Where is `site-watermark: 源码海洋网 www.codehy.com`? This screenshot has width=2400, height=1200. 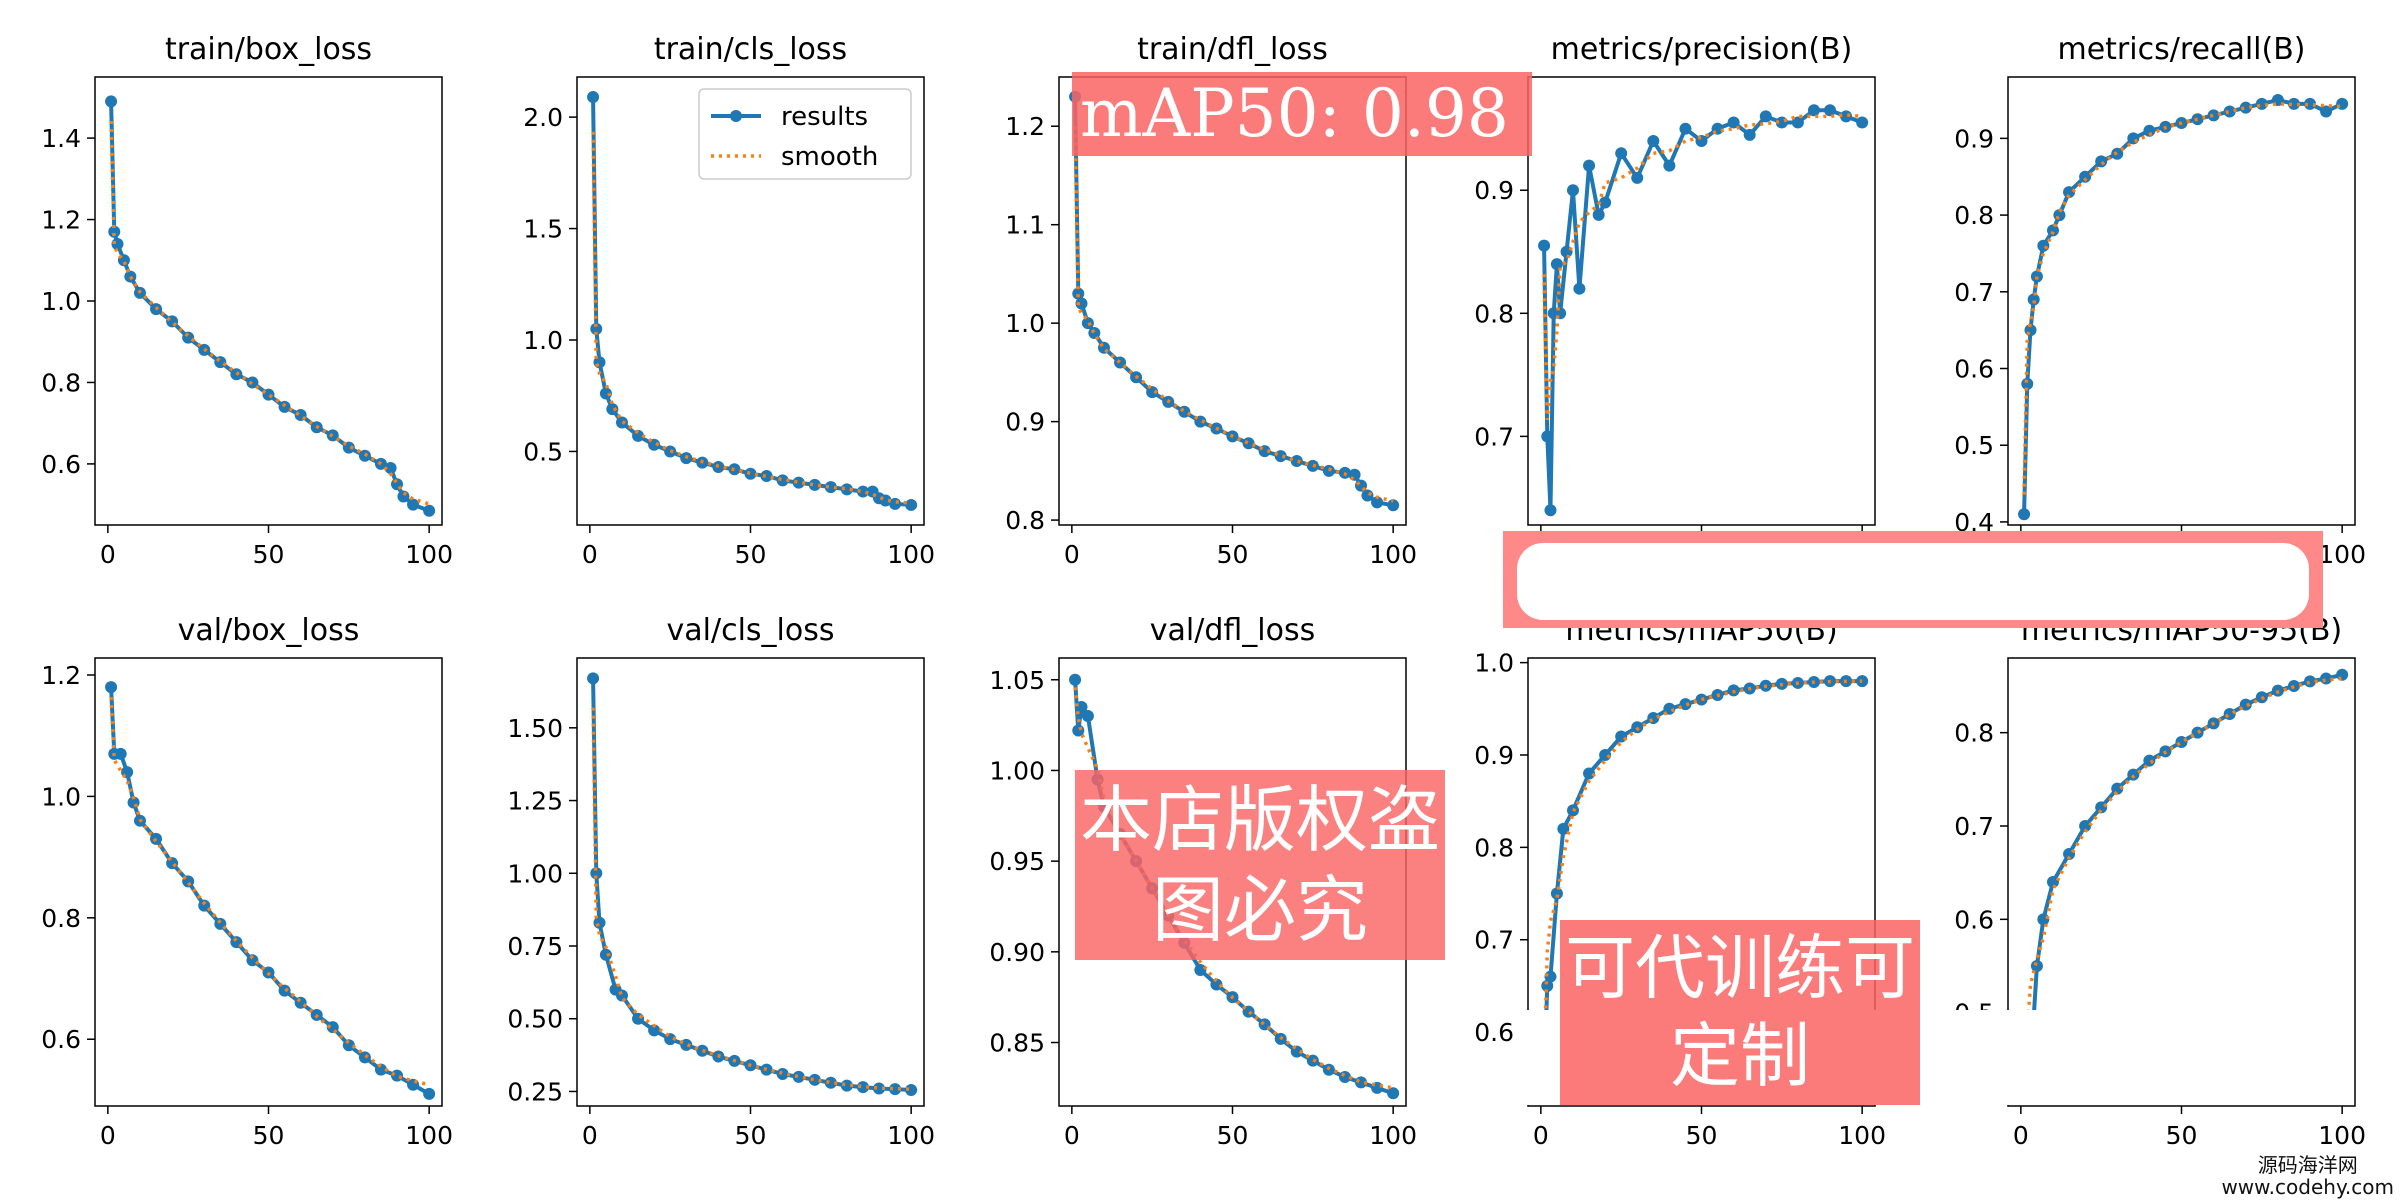 site-watermark: 源码海洋网 www.codehy.com is located at coordinates (2307, 1176).